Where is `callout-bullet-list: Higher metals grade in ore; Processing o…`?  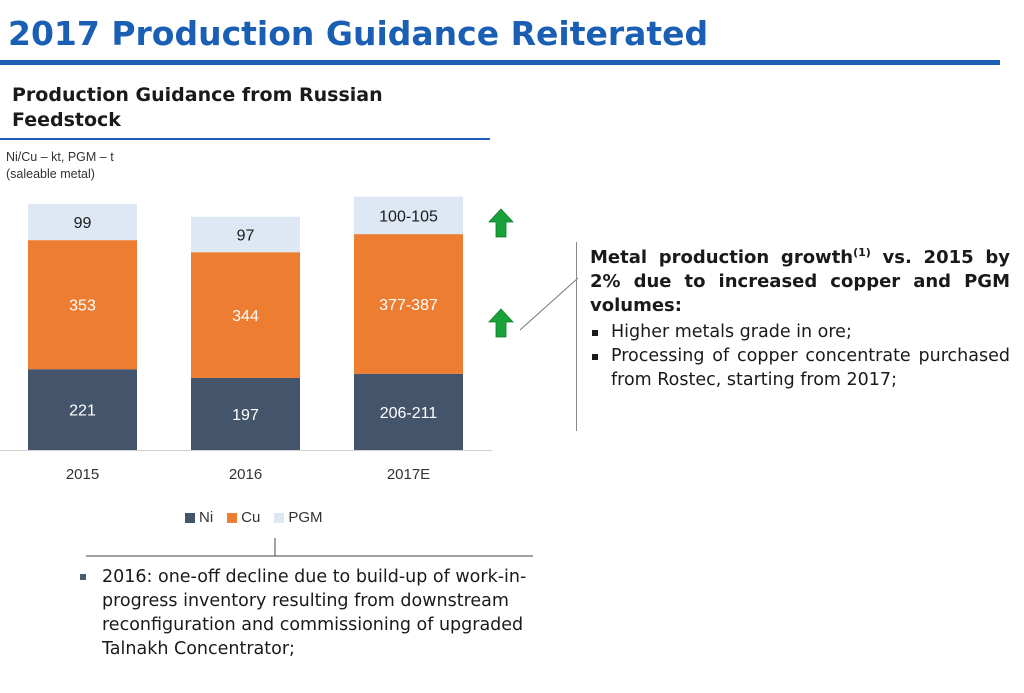
callout-bullet-list: Higher metals grade in ore; Processing o… is located at coordinates (800, 356).